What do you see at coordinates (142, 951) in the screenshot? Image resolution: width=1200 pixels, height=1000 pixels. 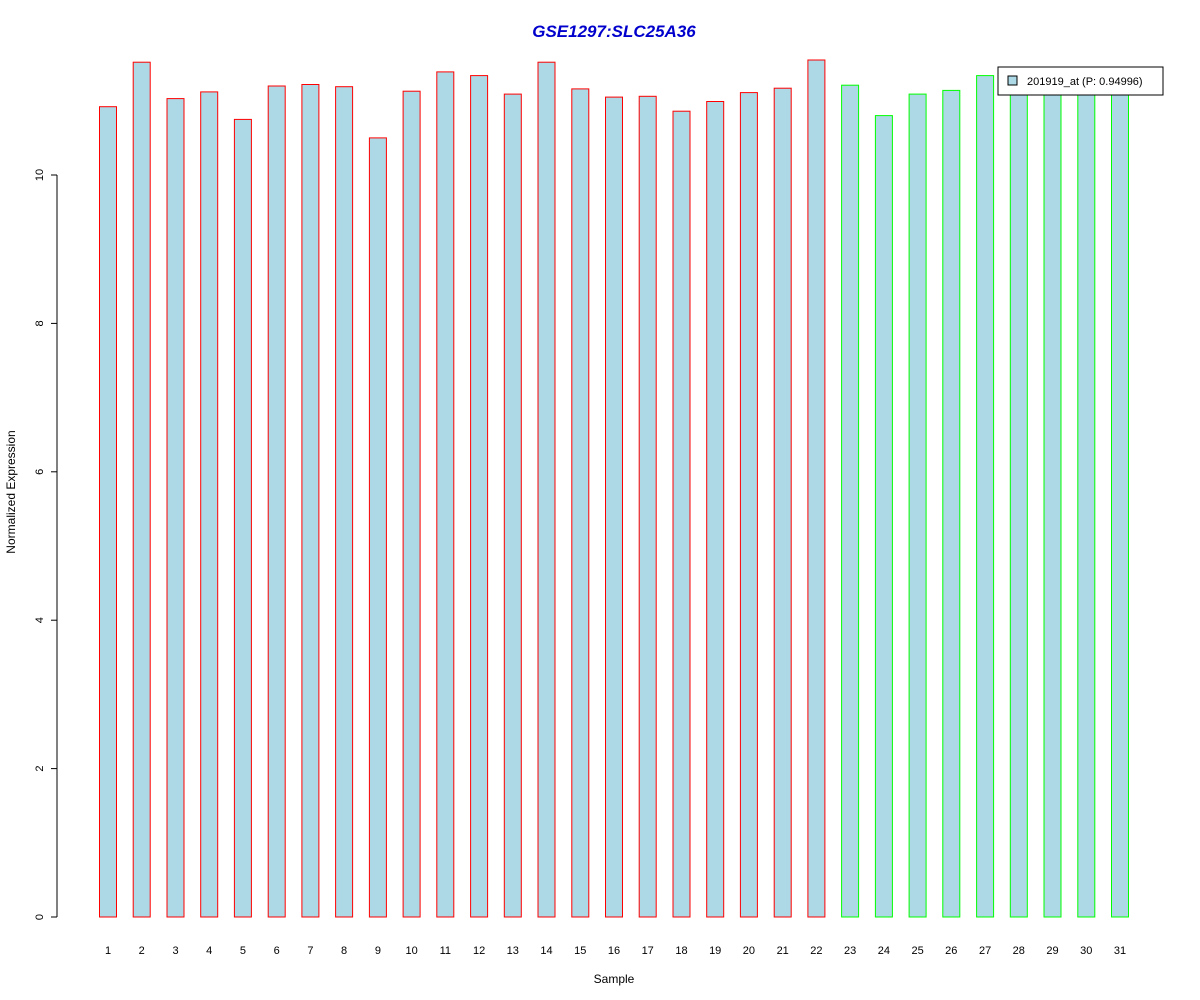 I see `x-tick-label: 2` at bounding box center [142, 951].